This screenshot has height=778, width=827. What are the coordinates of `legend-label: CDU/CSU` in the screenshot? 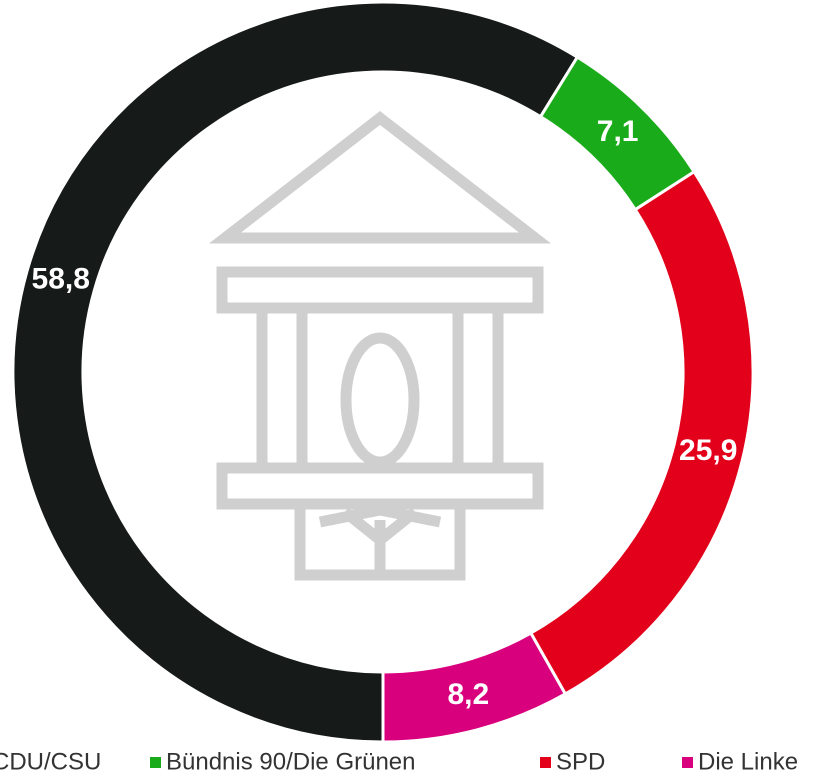 It's located at (50, 761).